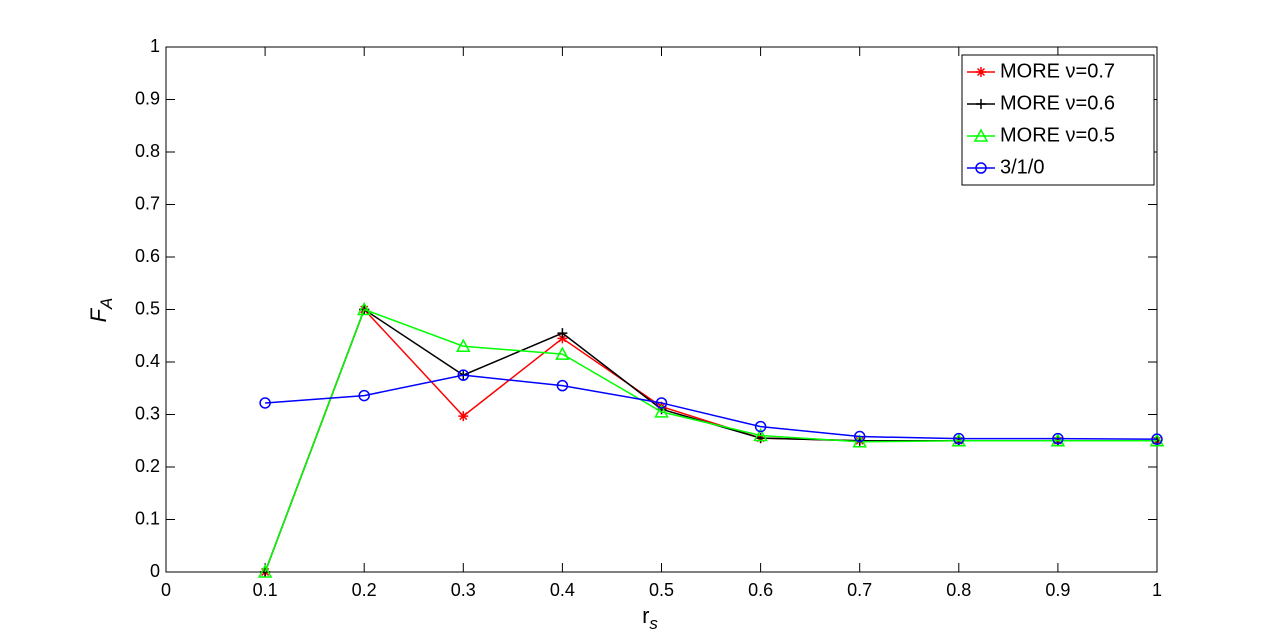 This screenshot has width=1279, height=644. Describe the element at coordinates (265, 590) in the screenshot. I see `x-tick-label: 0.1` at that location.